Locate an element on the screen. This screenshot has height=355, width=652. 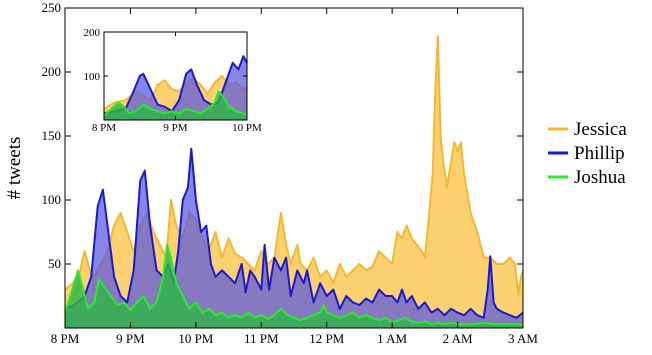
inset-series-area-joshua is located at coordinates (175, 105).